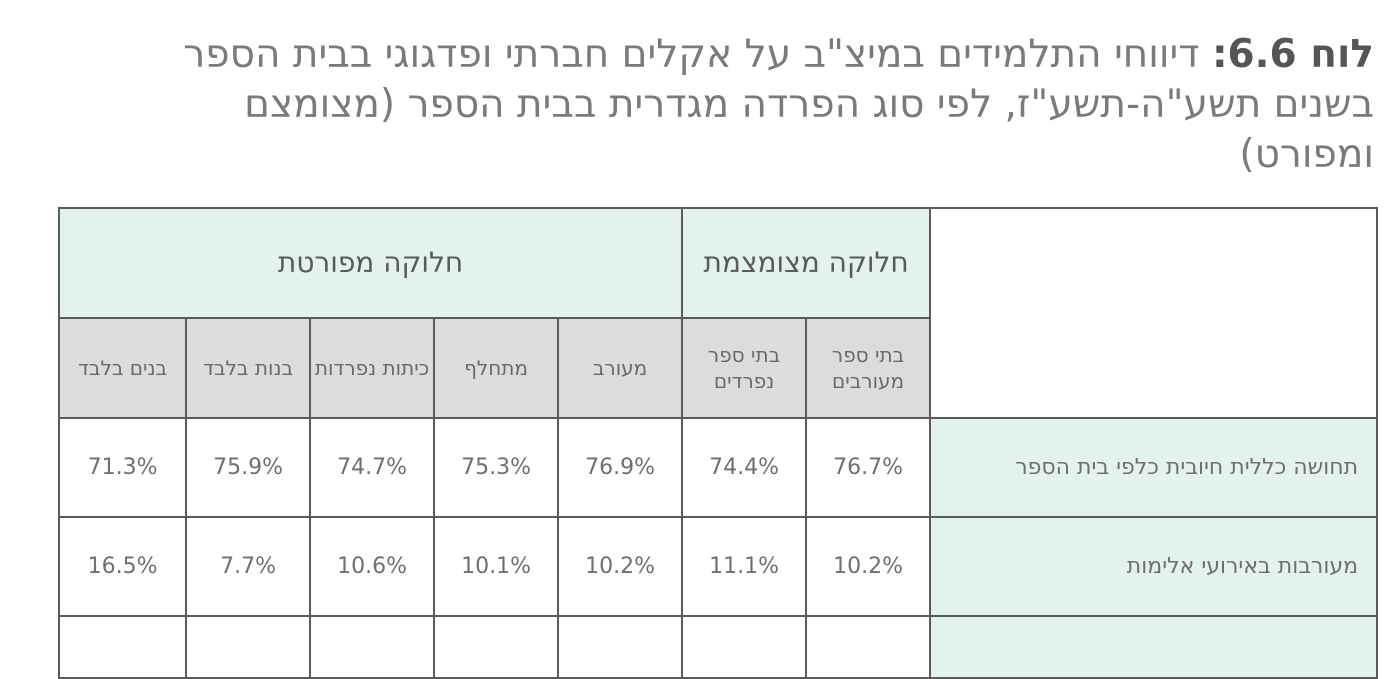 This screenshot has width=1400, height=679. Describe the element at coordinates (620, 368) in the screenshot. I see `column-header: מעורב` at that location.